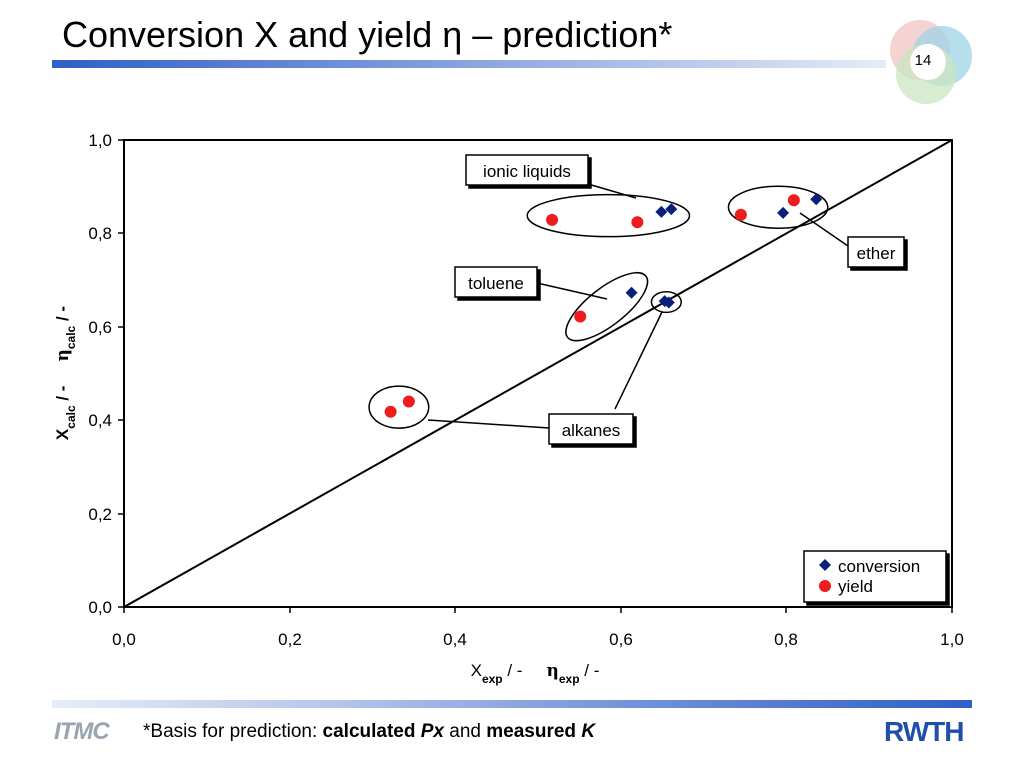 This screenshot has height=768, width=1024. I want to click on y-tick-label: 0,4, so click(100, 420).